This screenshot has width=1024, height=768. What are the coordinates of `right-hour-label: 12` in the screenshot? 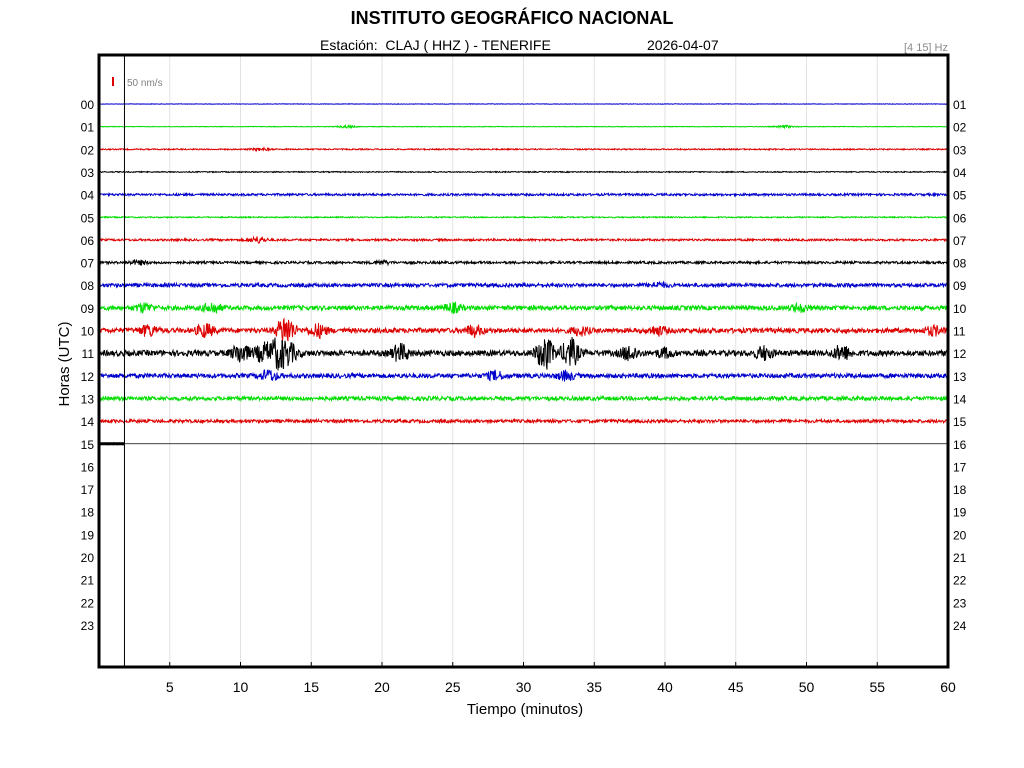 It's located at (960, 354).